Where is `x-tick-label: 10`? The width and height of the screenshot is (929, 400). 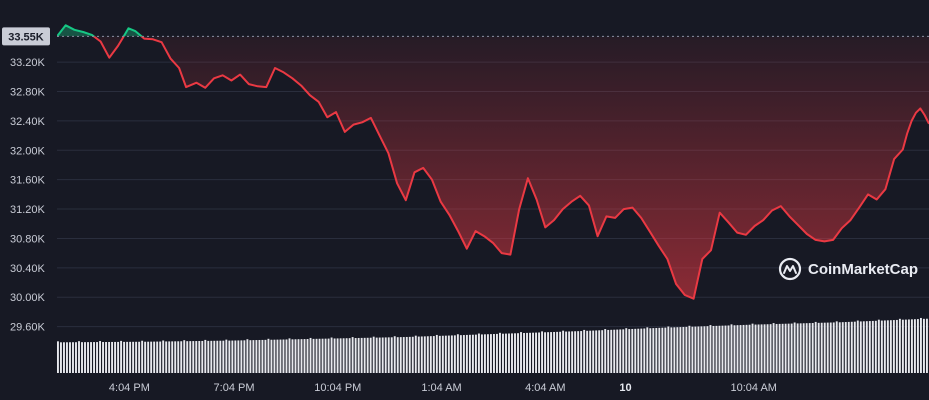
x-tick-label: 10 is located at coordinates (625, 388).